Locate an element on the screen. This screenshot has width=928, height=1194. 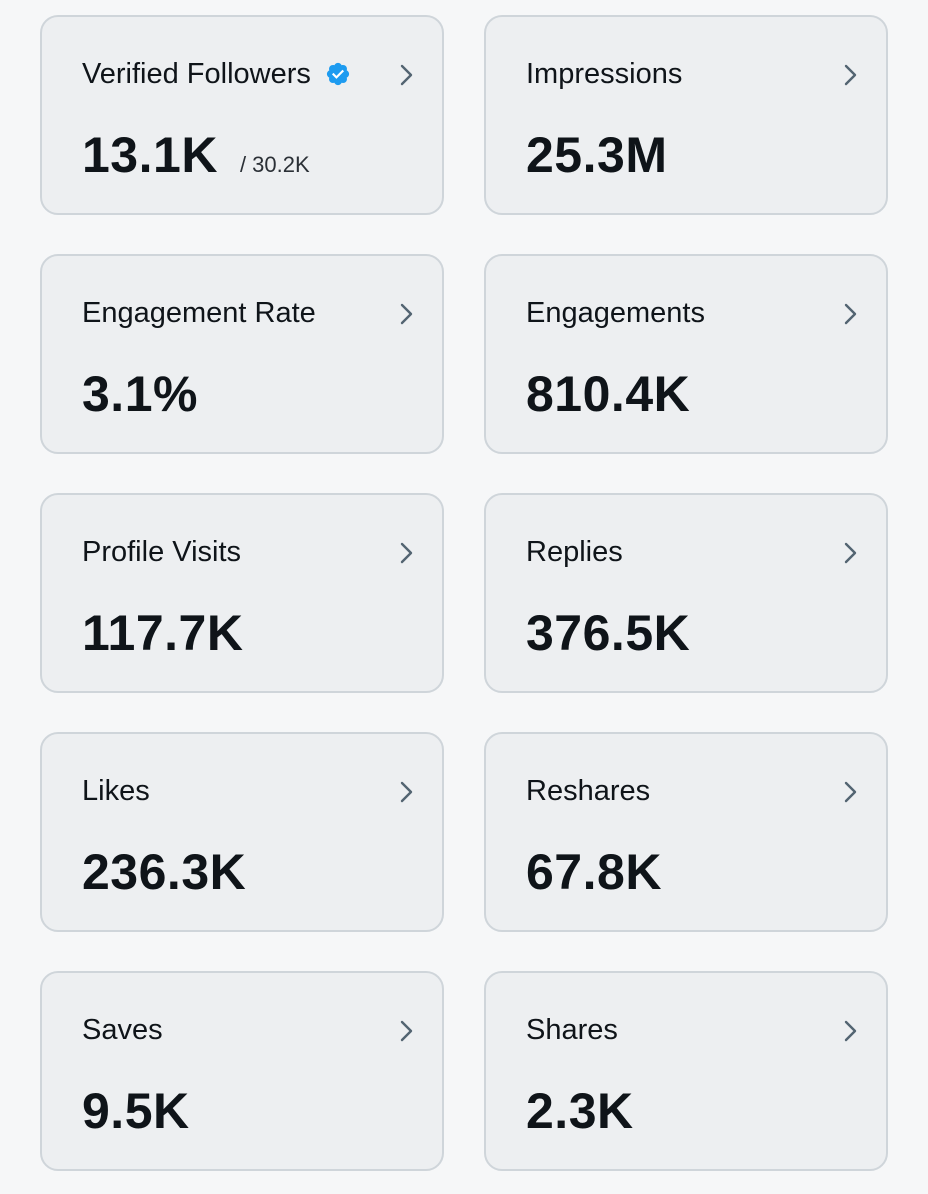
card-total: / 30.2K is located at coordinates (274, 164).